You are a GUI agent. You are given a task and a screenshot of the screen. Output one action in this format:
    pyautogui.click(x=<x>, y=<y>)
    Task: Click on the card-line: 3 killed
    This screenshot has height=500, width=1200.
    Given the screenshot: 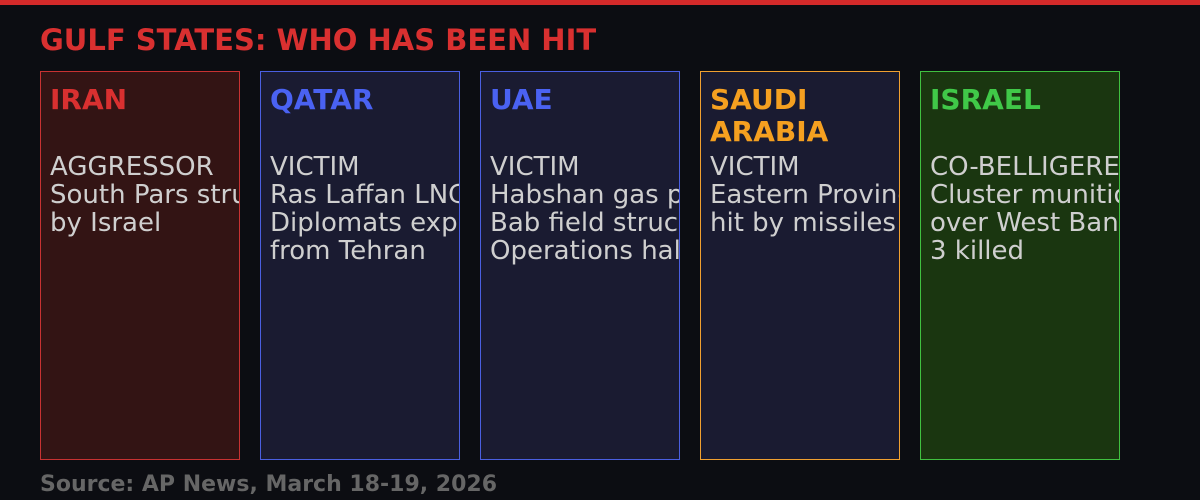 What is the action you would take?
    pyautogui.click(x=977, y=251)
    